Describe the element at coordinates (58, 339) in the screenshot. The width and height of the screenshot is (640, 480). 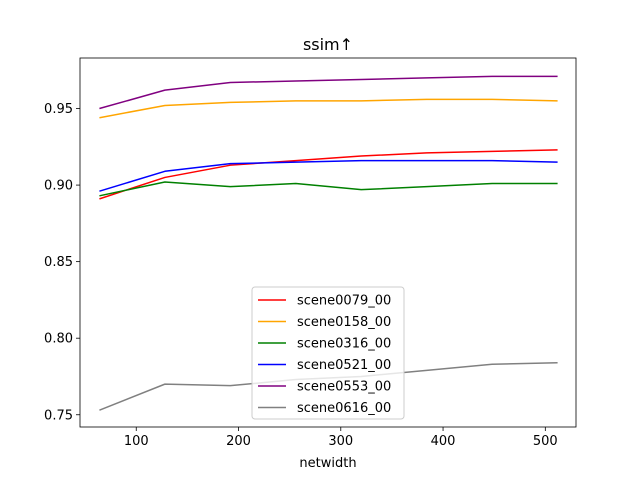
I see `y-tick-label: 0.80` at that location.